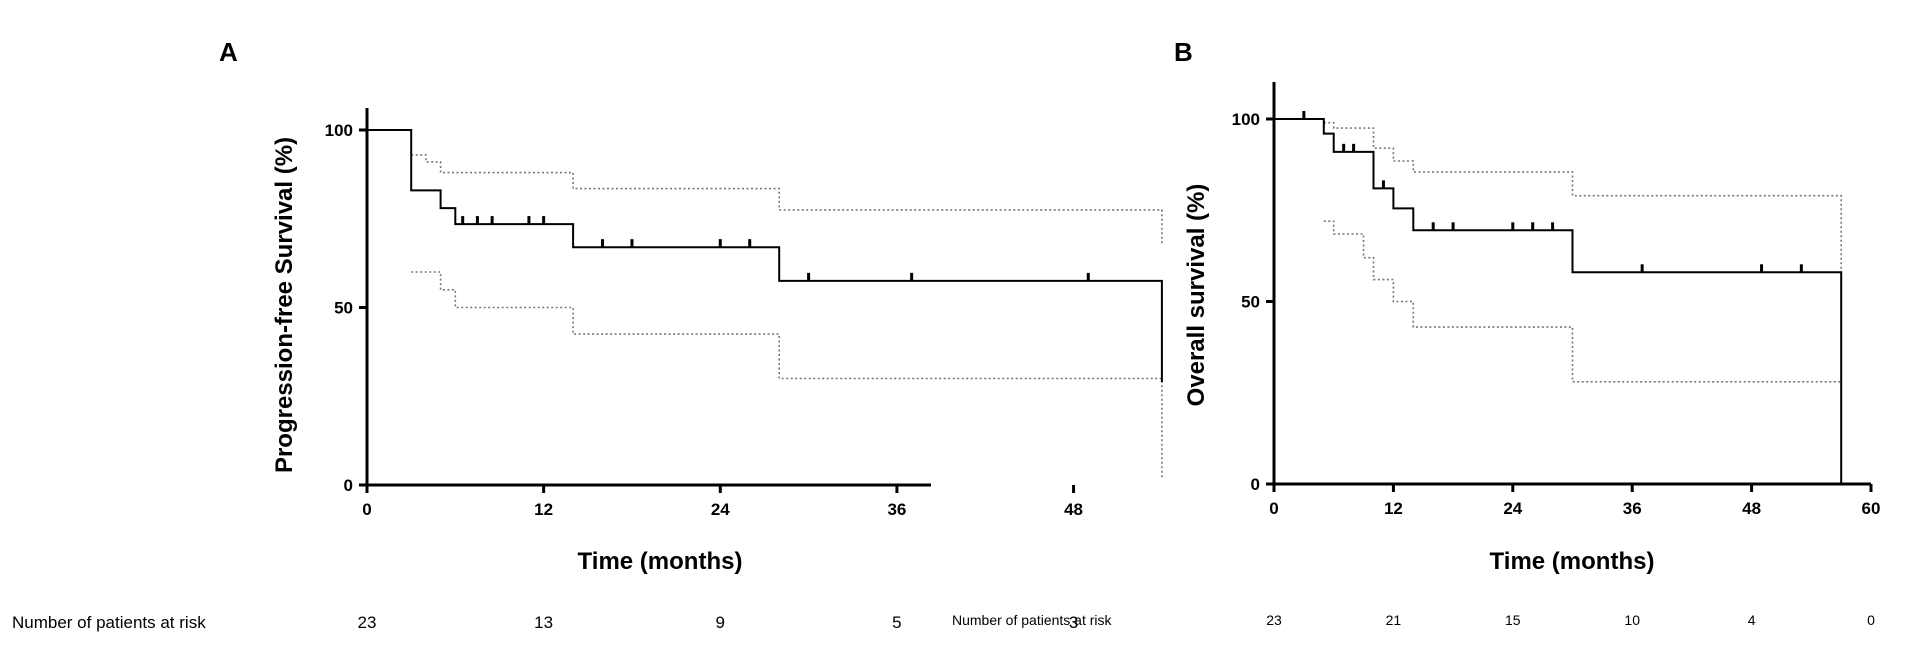  I want to click on panel-a-y-tick-label: 0, so click(348, 485).